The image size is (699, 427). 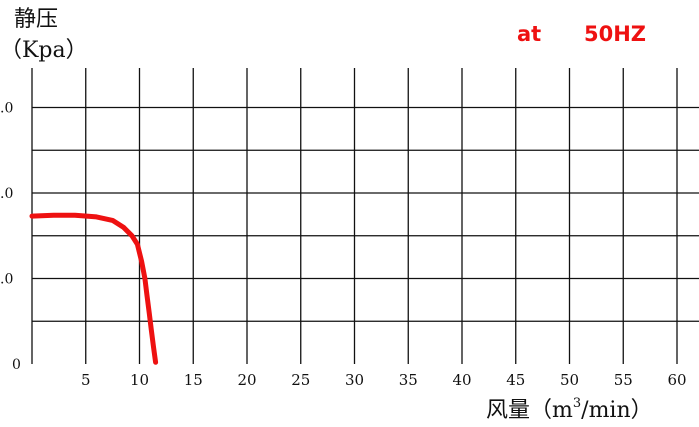 I want to click on x-tick-label: 15, so click(x=193, y=380).